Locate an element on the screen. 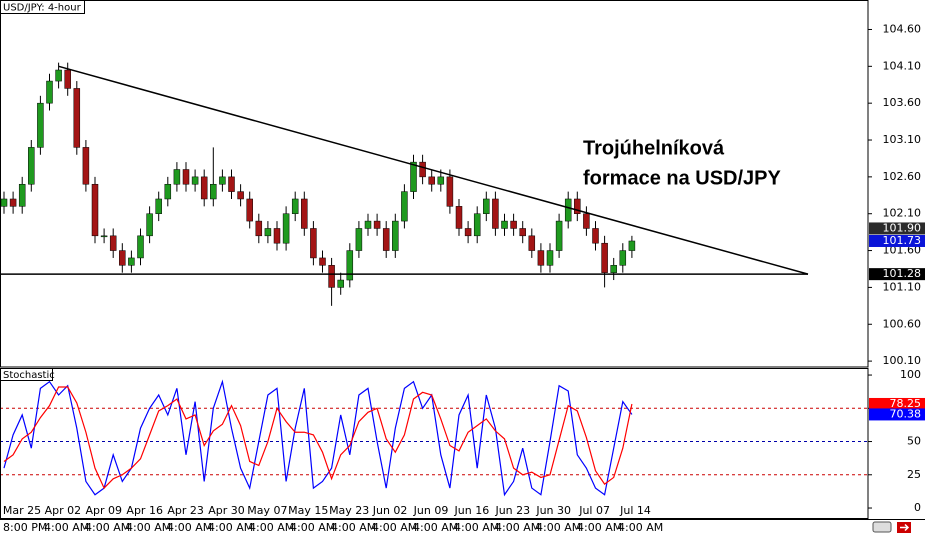 Image resolution: width=925 pixels, height=535 pixels. x-tick-label: May 15 is located at coordinates (308, 510).